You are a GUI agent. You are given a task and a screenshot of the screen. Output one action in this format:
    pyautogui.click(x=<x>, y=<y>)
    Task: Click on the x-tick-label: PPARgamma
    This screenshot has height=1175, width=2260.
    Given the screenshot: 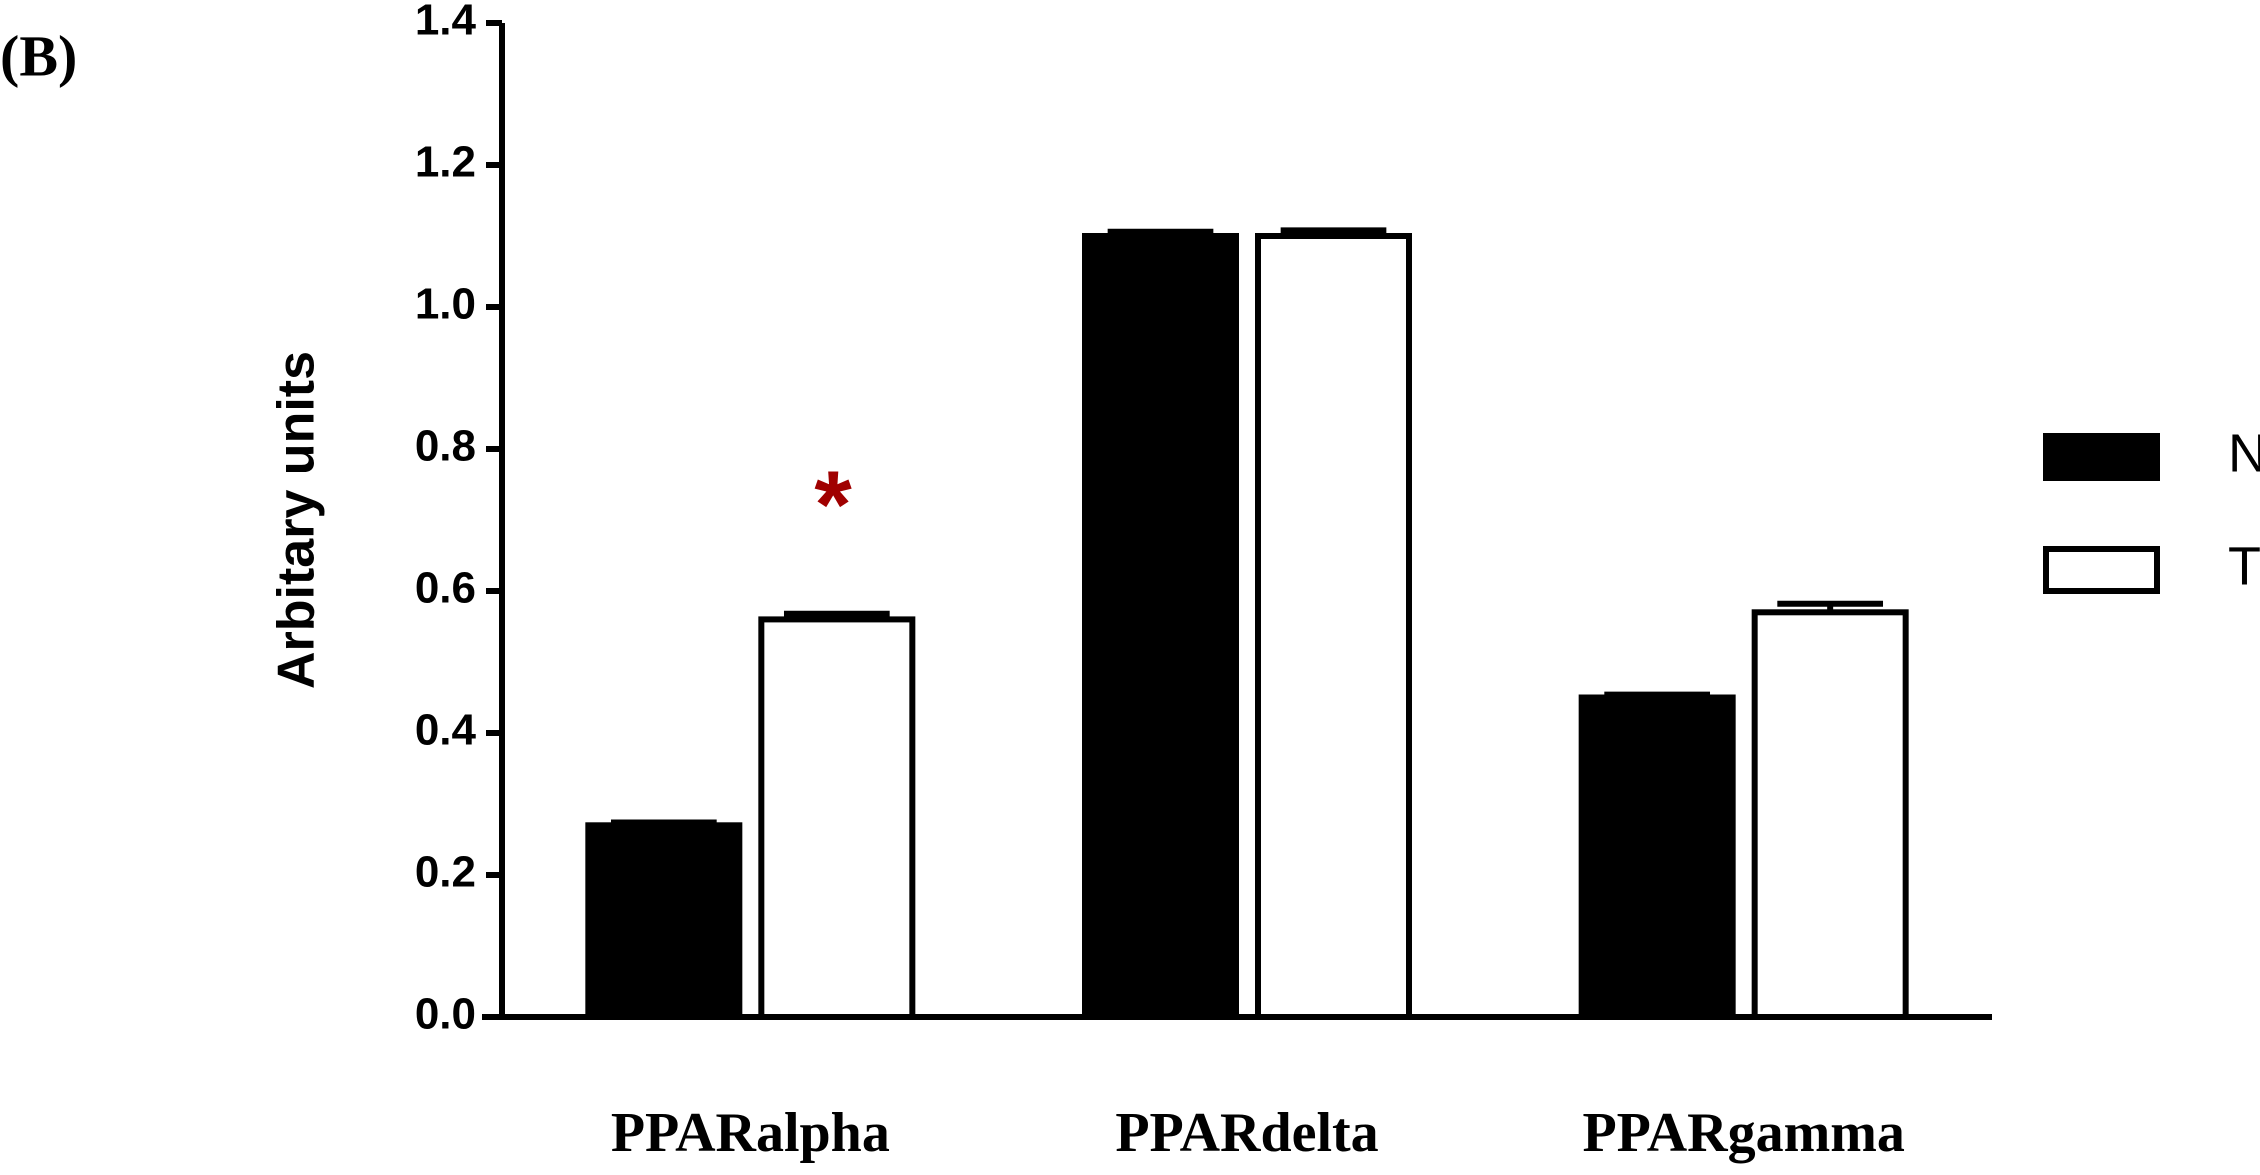 What is the action you would take?
    pyautogui.click(x=1743, y=1133)
    